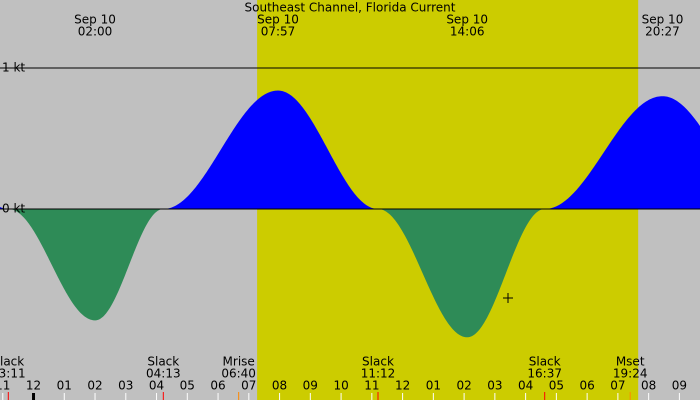  What do you see at coordinates (13, 374) in the screenshot?
I see `event-time: 23:11` at bounding box center [13, 374].